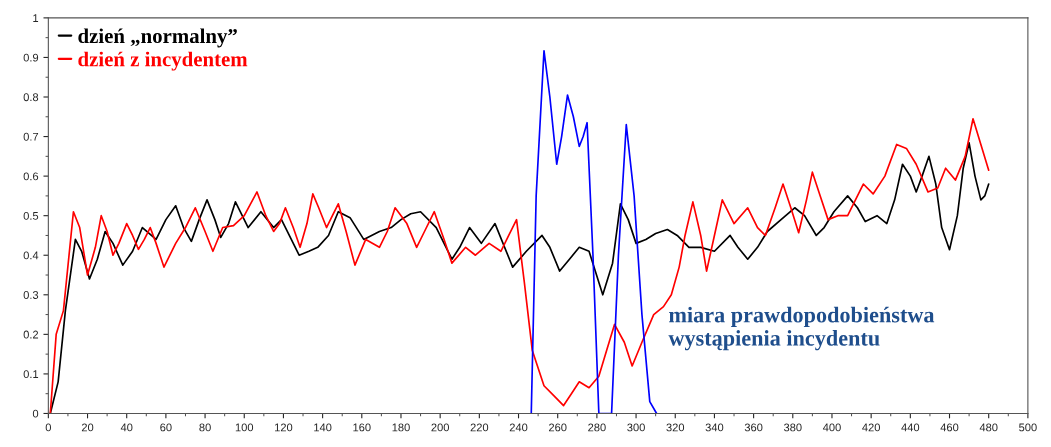  Describe the element at coordinates (31, 215) in the screenshot. I see `y-tick-label: 0.5` at that location.